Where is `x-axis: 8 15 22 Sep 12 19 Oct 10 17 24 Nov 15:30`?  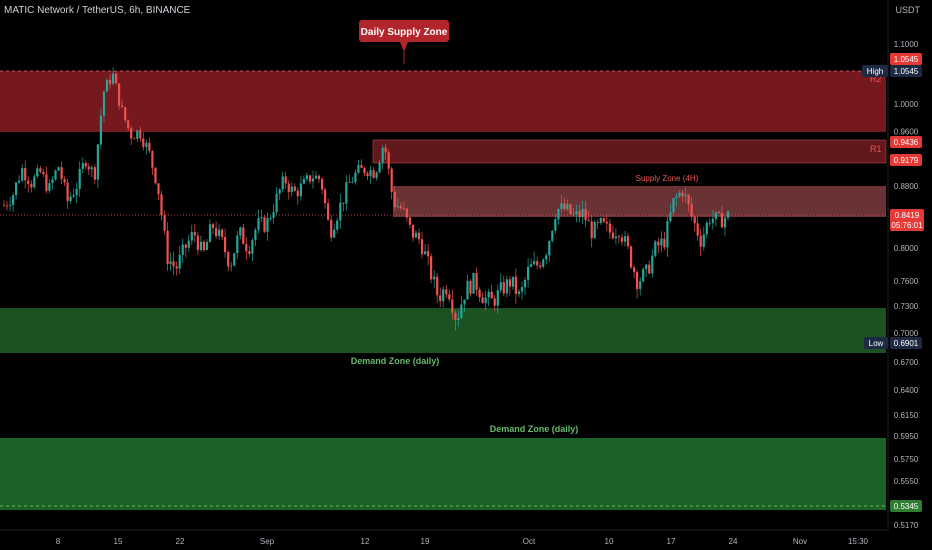 x-axis: 8 15 22 Sep 12 19 Oct 10 17 24 Nov 15:30 is located at coordinates (444, 537).